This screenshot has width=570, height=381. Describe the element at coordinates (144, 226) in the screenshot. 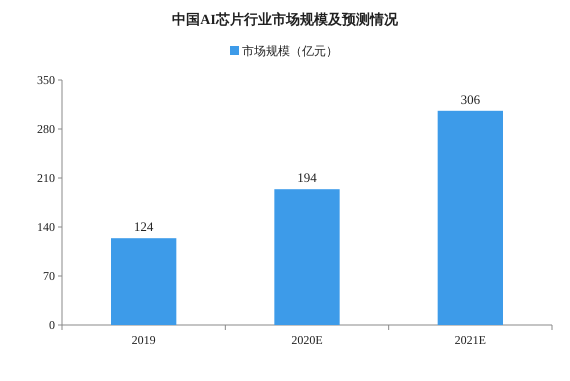

I see `data-label: 124` at that location.